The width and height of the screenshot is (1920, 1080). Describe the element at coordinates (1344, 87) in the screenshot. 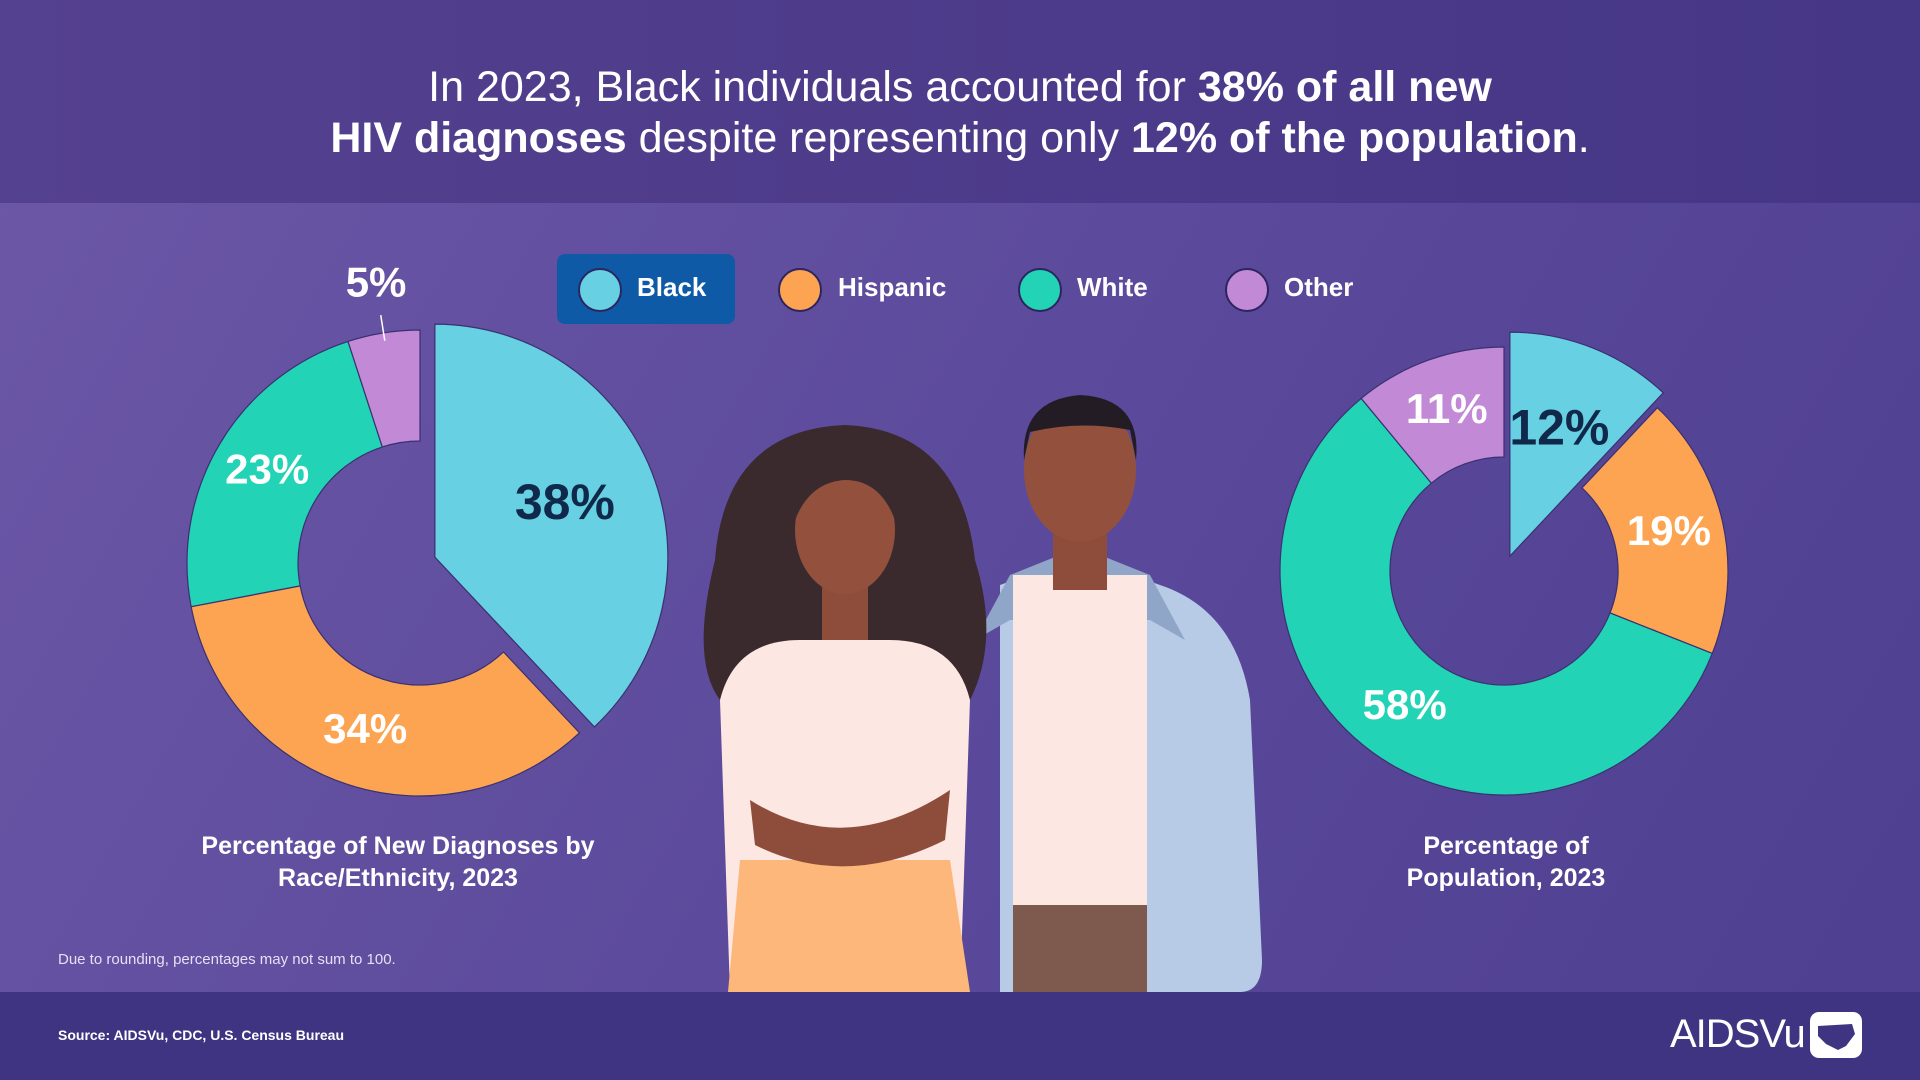

I see `headline-segment: 38% of all new` at that location.